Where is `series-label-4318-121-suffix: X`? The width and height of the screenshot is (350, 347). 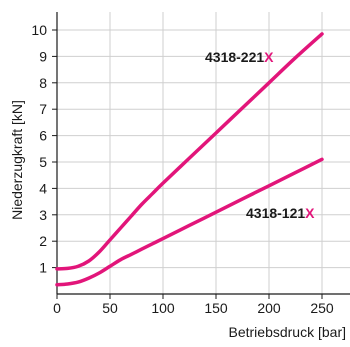
series-label-4318-121-suffix: X is located at coordinates (310, 213).